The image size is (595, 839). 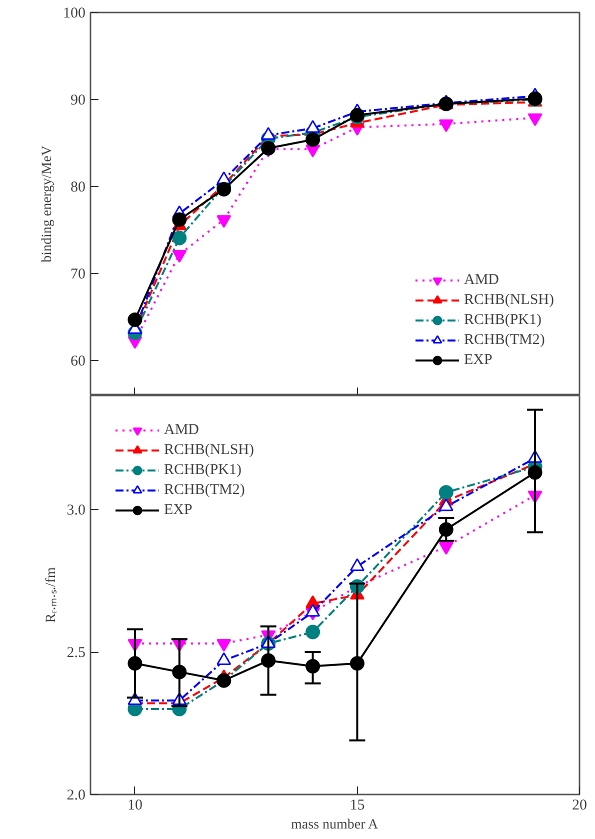 I want to click on x-tick-label: 10, so click(x=134, y=806).